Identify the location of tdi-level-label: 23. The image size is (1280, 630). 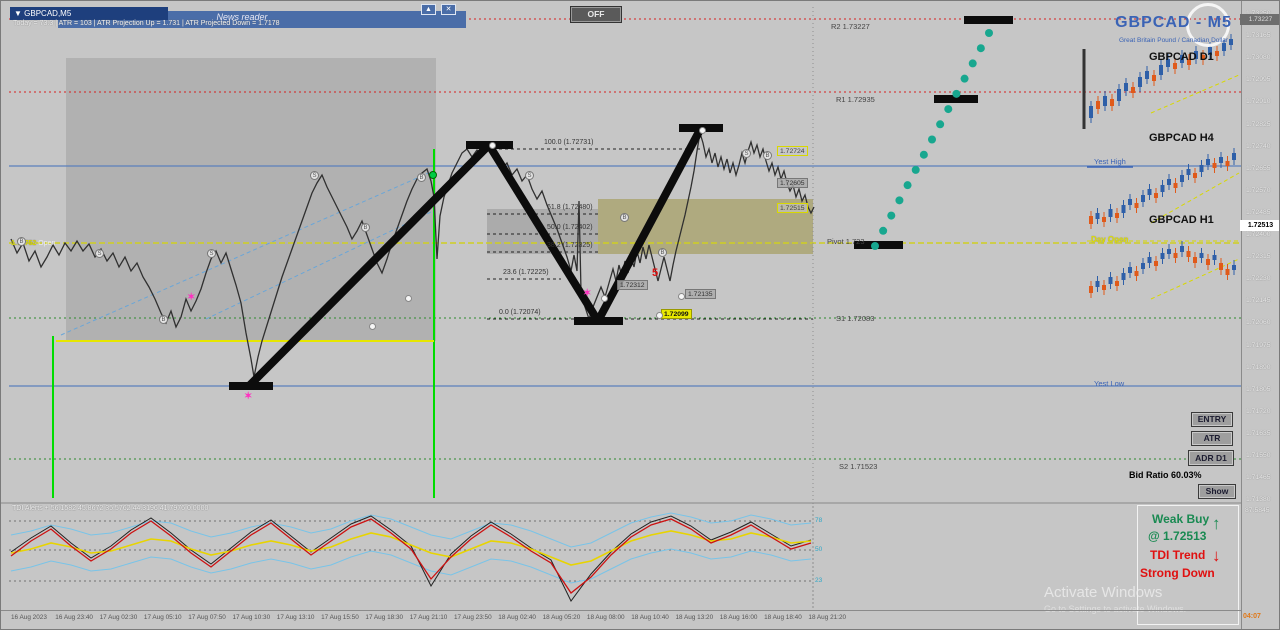
(819, 580).